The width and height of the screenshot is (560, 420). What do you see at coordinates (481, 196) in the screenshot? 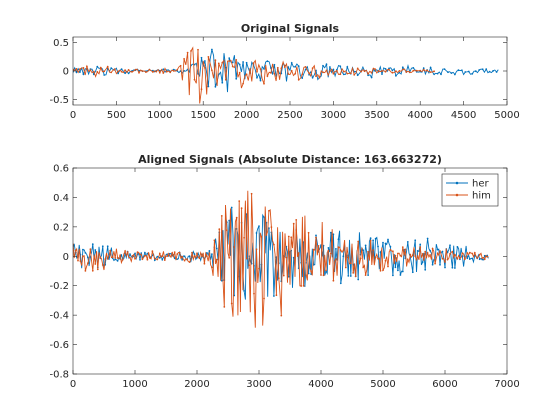
I see `legend-label: him` at bounding box center [481, 196].